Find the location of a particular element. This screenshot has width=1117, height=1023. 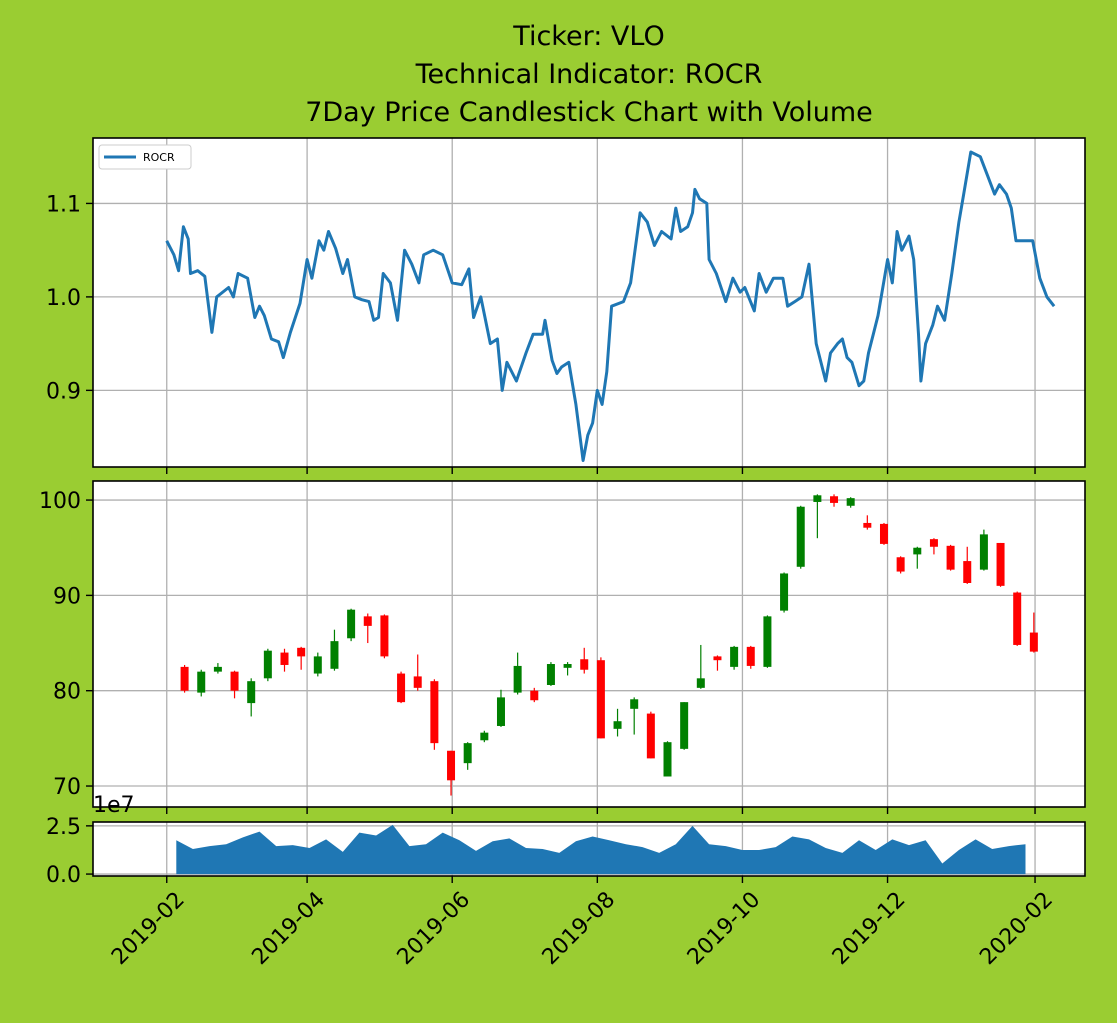

price-ytick-label-0: 70 is located at coordinates (67, 787).